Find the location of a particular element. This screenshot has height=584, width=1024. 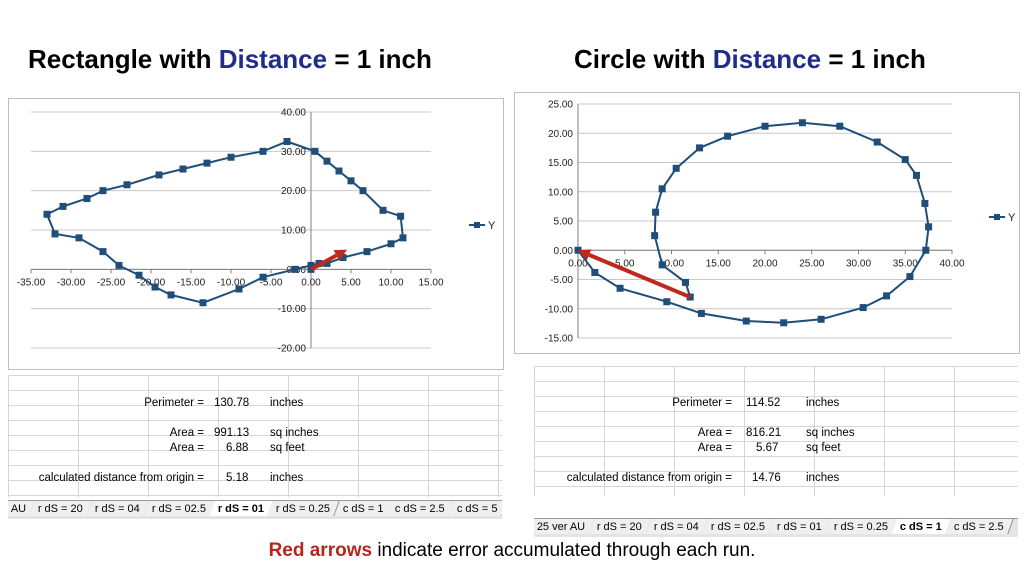

right-sheet-tab-label: c dS = 2.5 is located at coordinates (979, 527).